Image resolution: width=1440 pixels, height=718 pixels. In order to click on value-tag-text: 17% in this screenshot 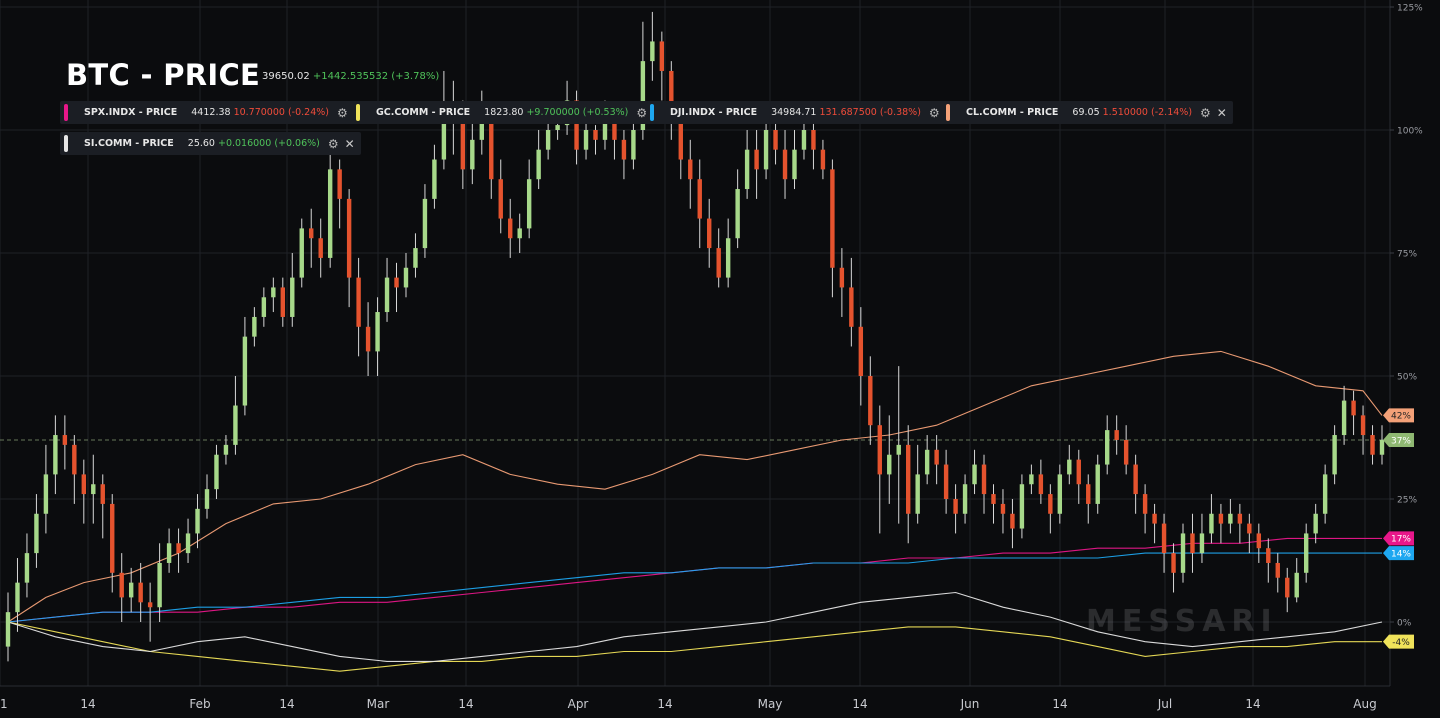, I will do `click(1401, 540)`.